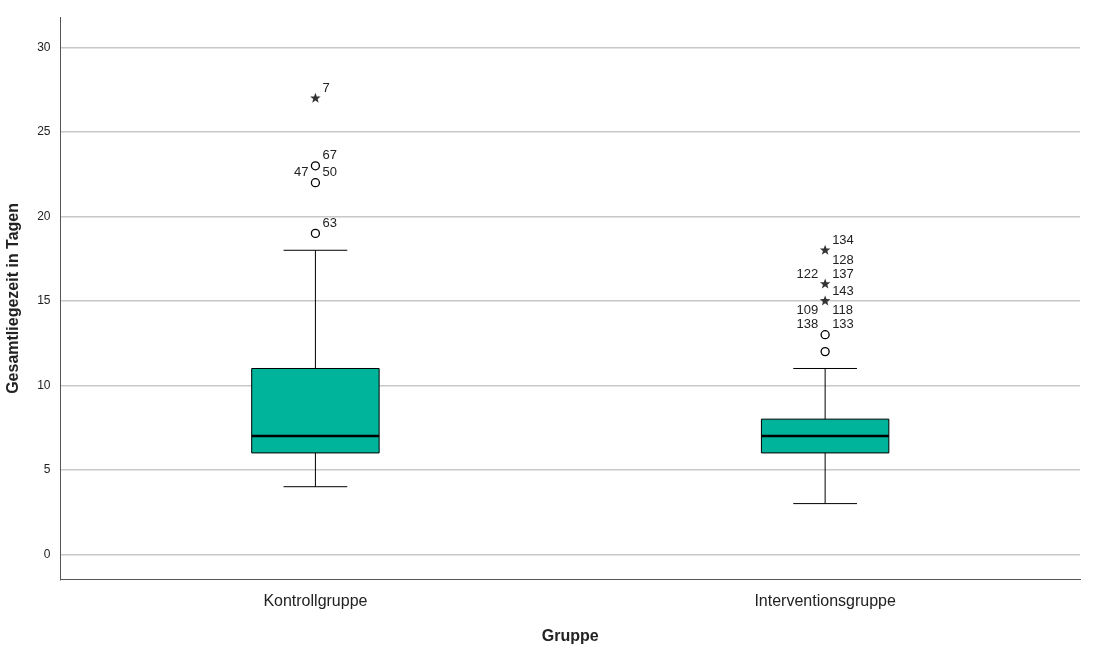 This screenshot has height=650, width=1095. Describe the element at coordinates (329, 155) in the screenshot. I see `annotation: 67` at that location.